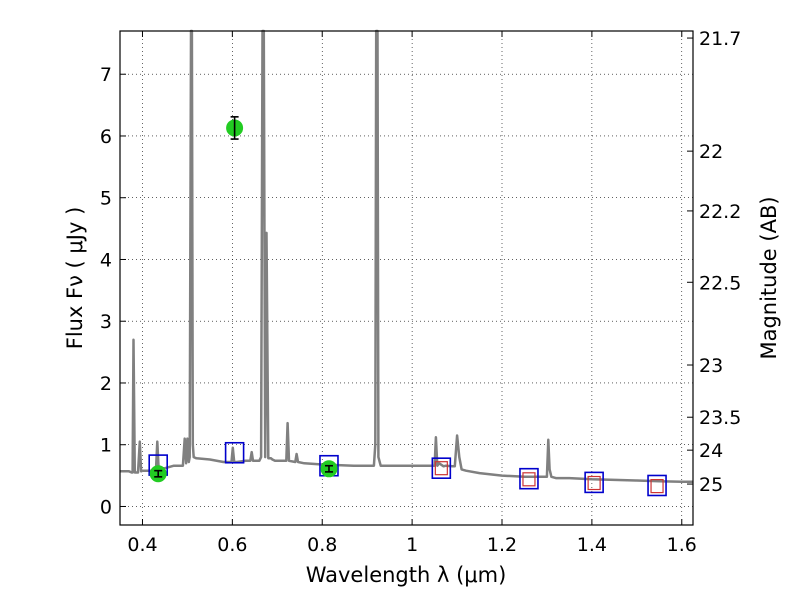  What do you see at coordinates (592, 545) in the screenshot?
I see `x-tick-label: 1.4` at bounding box center [592, 545].